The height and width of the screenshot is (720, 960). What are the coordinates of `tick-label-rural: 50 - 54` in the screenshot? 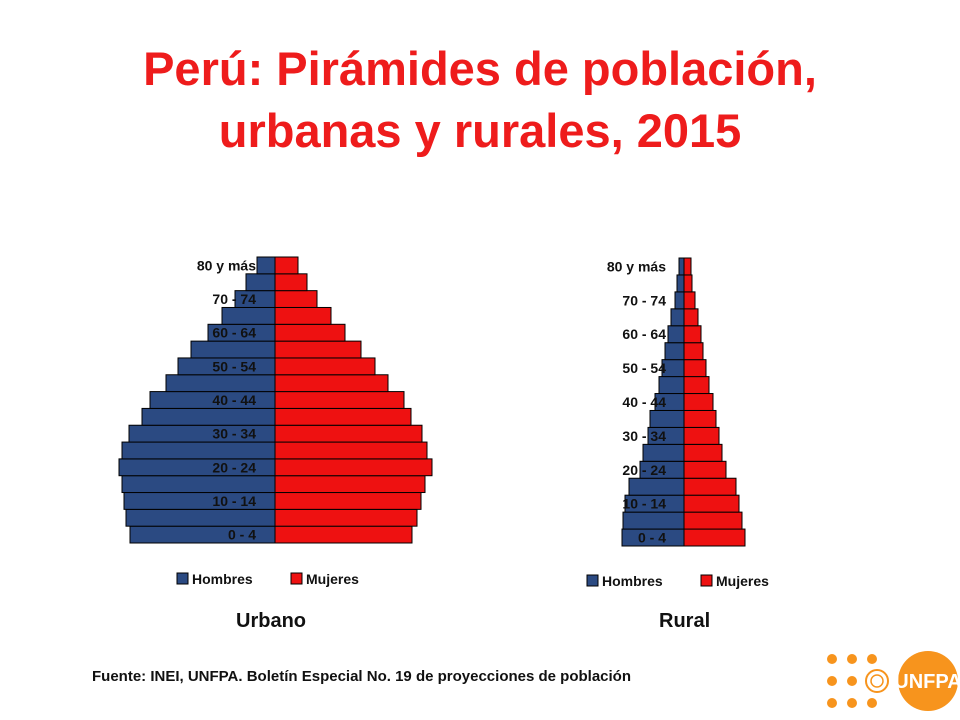 It's located at (644, 368).